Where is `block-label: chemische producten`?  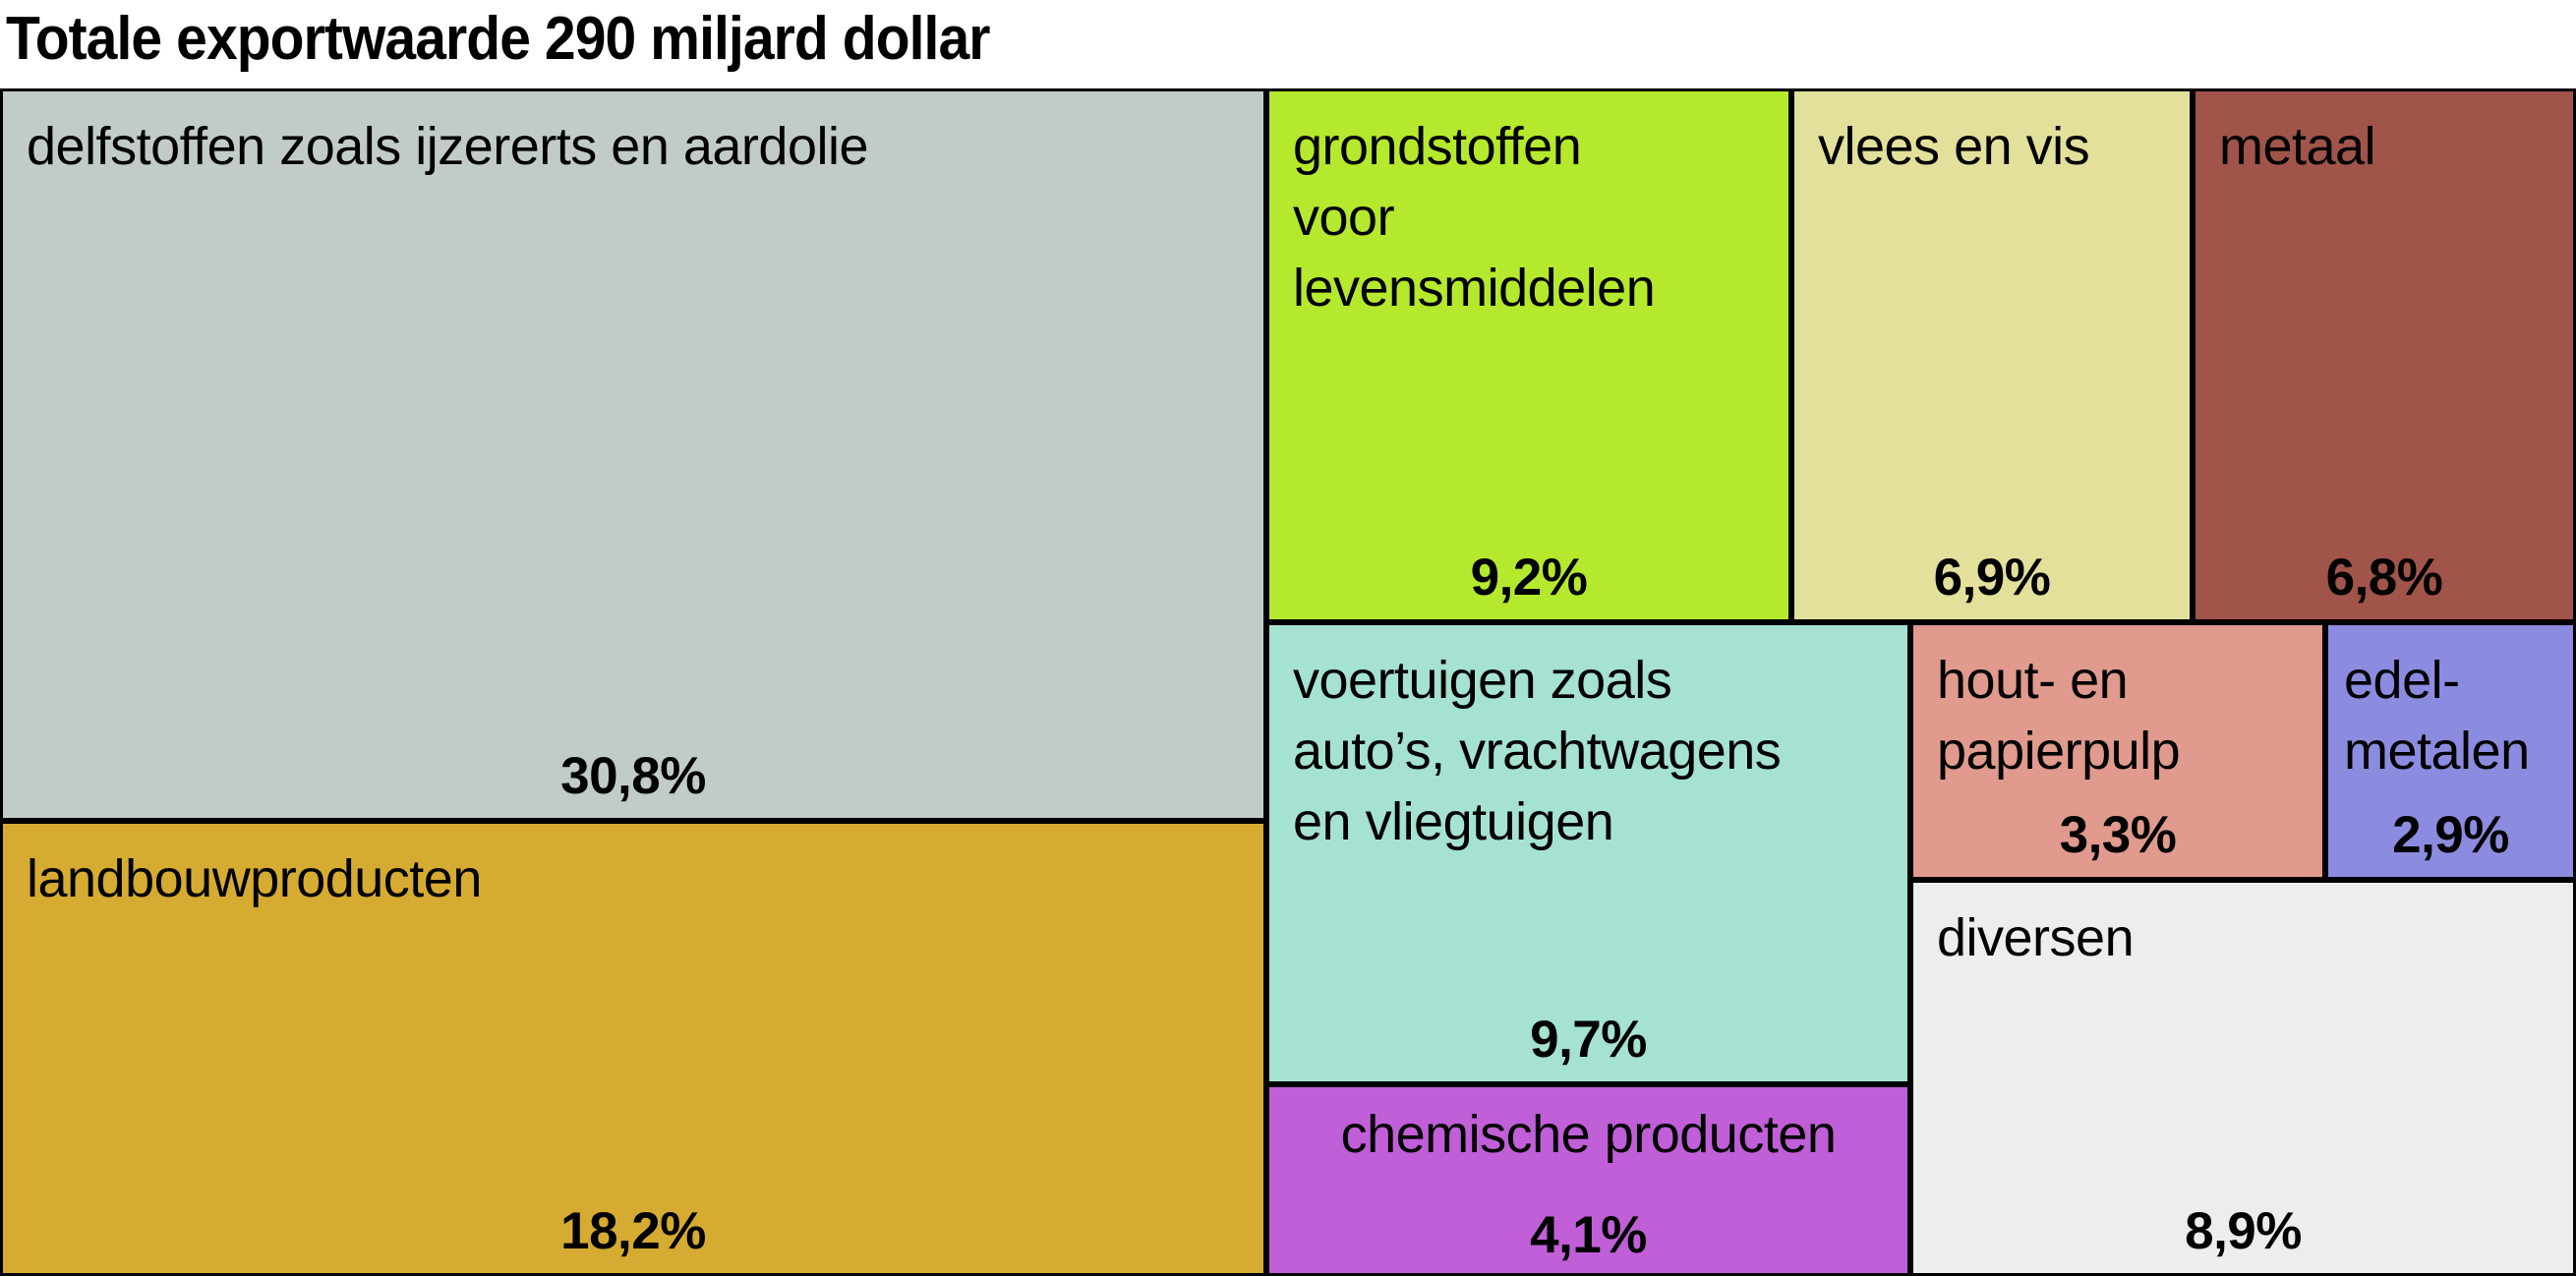
block-label: chemische producten is located at coordinates (1588, 1134).